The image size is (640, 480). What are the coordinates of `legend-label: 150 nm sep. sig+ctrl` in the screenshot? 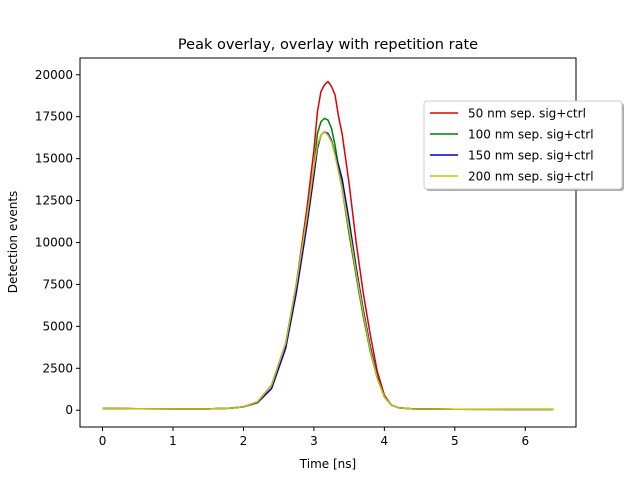 It's located at (531, 156).